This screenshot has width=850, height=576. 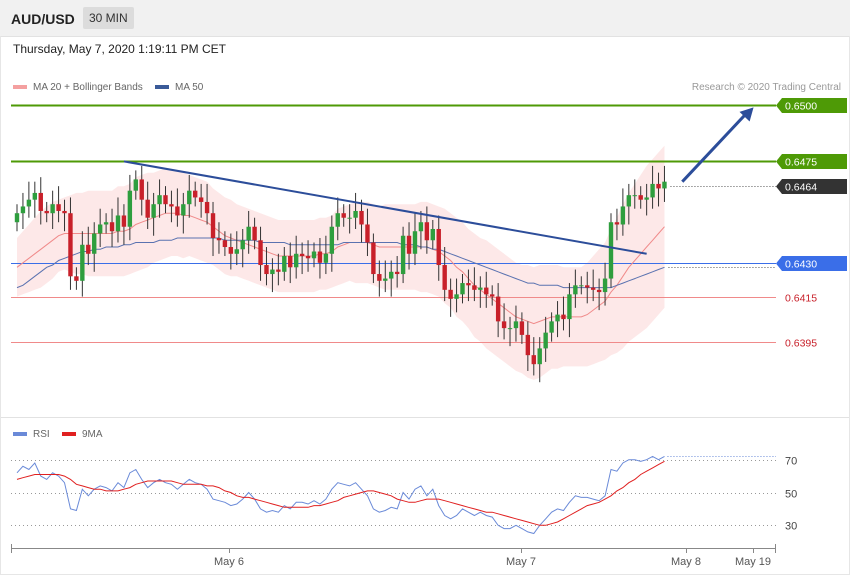 I want to click on trendline, so click(x=385, y=207).